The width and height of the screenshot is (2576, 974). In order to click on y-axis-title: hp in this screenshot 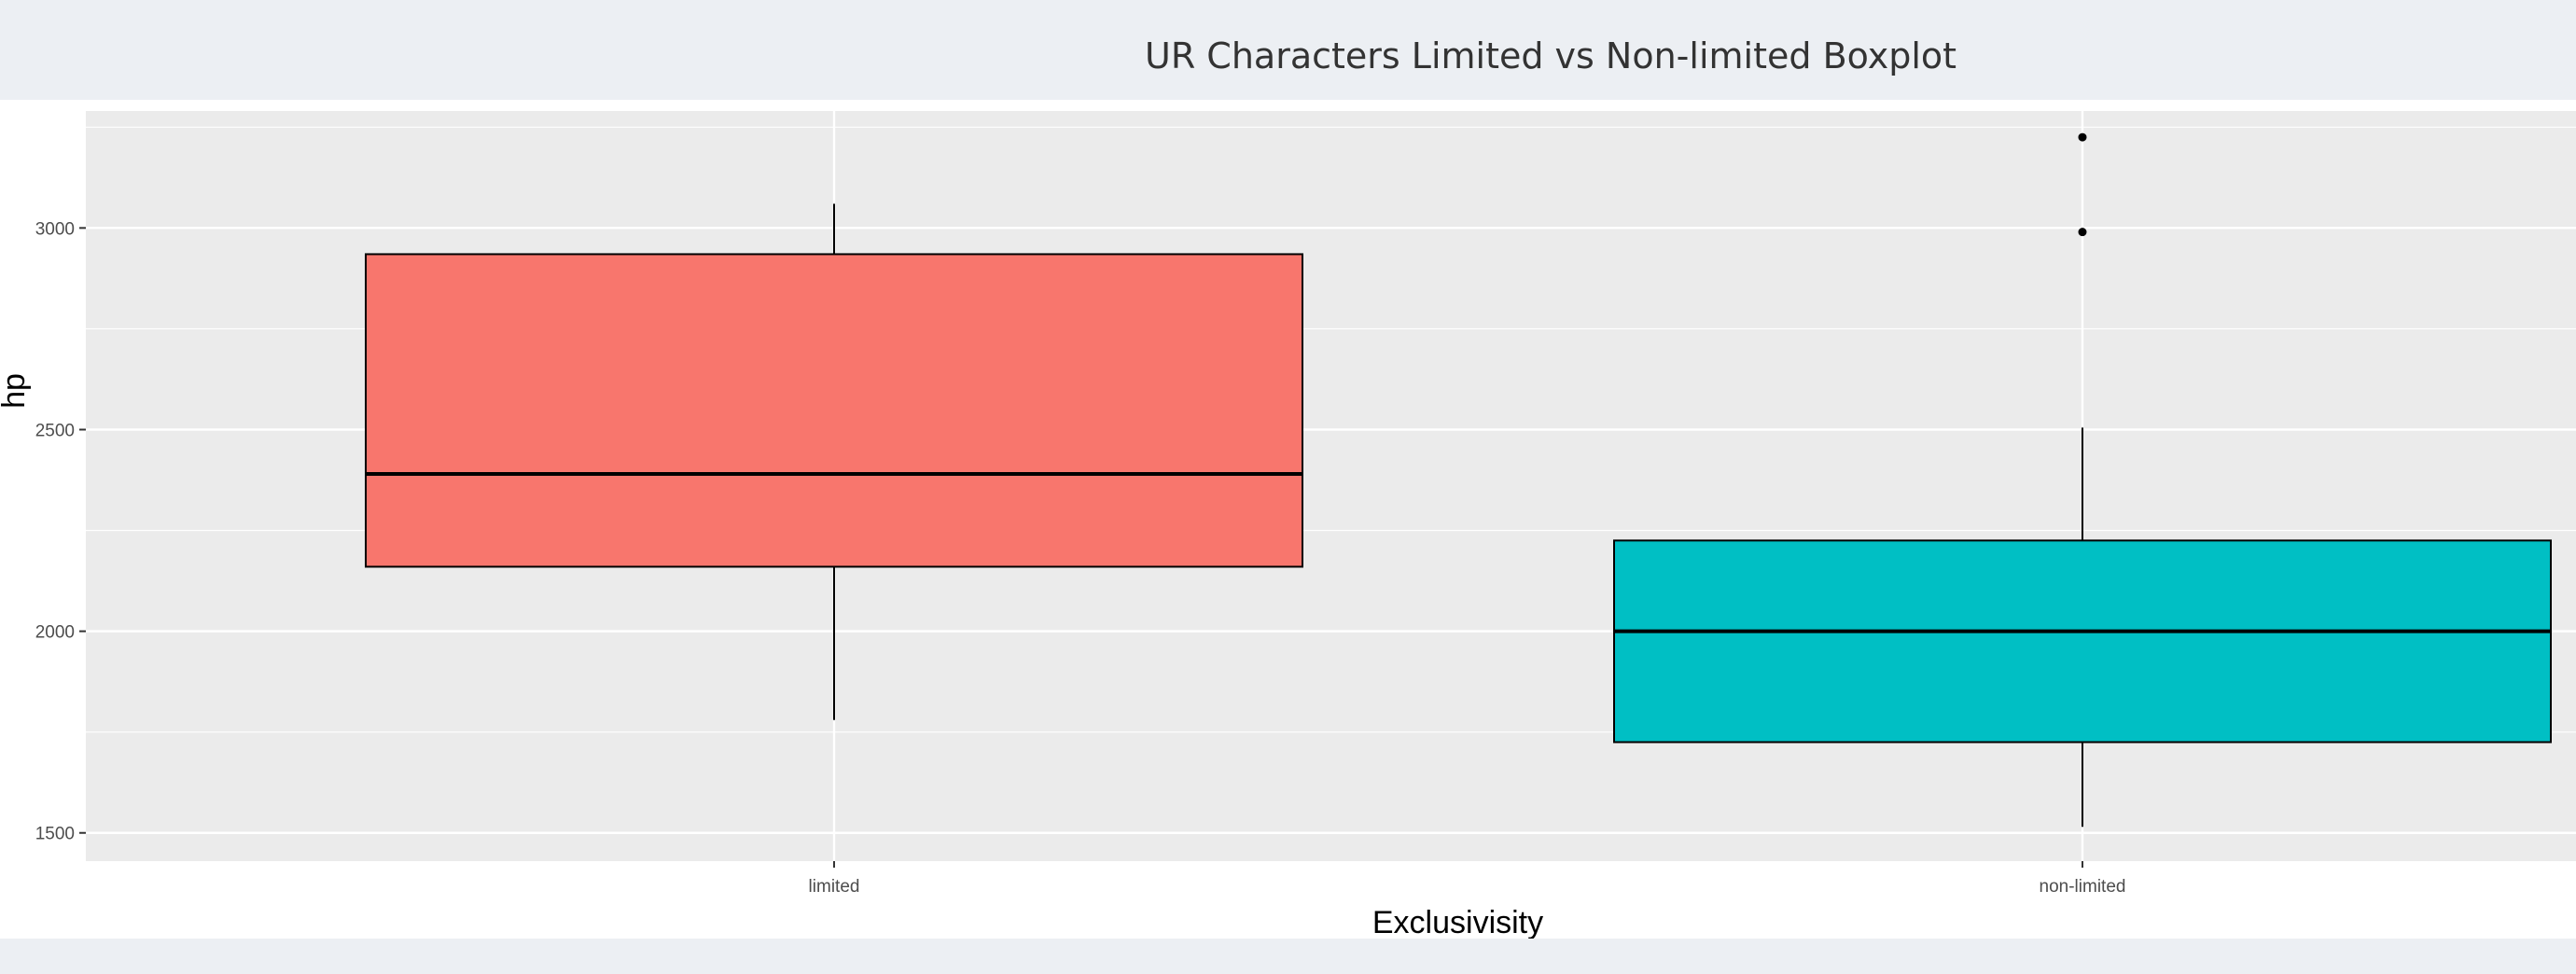, I will do `click(16, 391)`.